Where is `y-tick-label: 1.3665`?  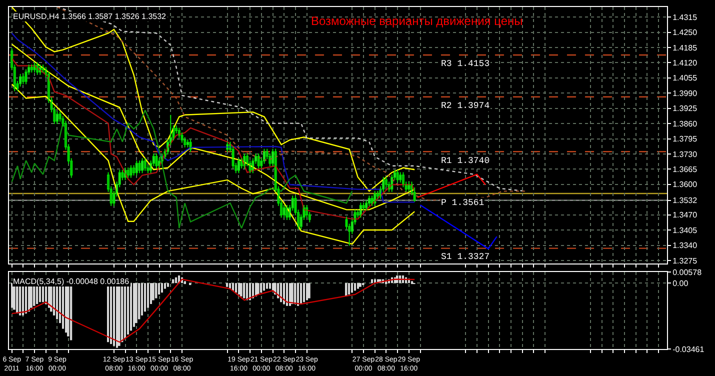
y-tick-label: 1.3665 is located at coordinates (685, 169).